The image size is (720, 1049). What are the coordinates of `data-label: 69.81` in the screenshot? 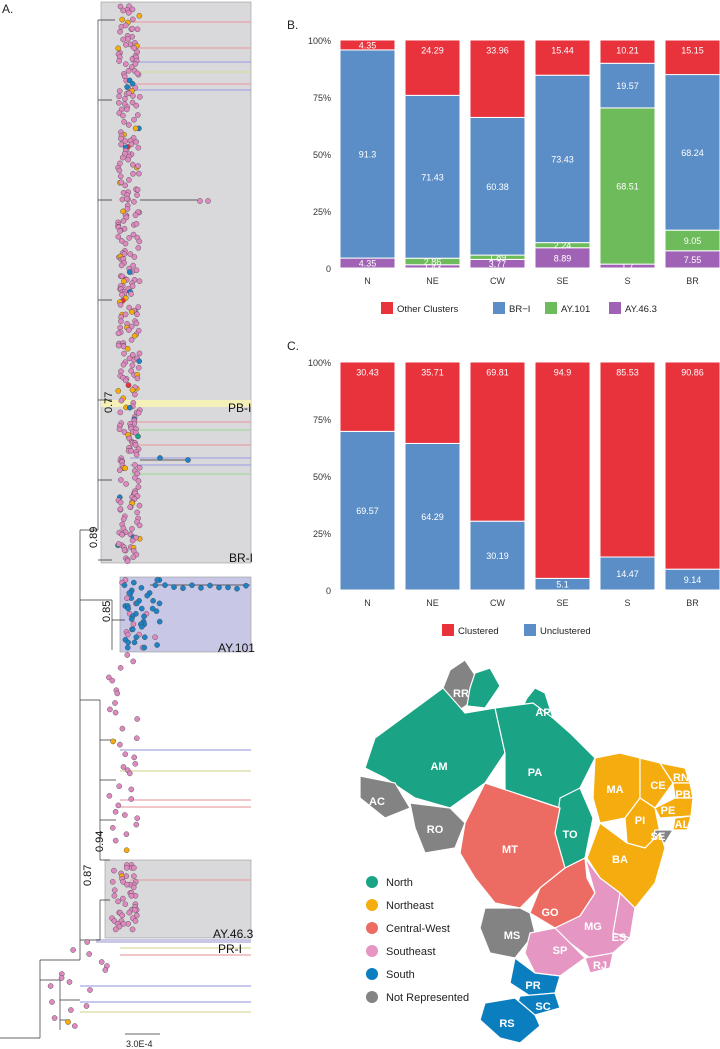 It's located at (497, 373).